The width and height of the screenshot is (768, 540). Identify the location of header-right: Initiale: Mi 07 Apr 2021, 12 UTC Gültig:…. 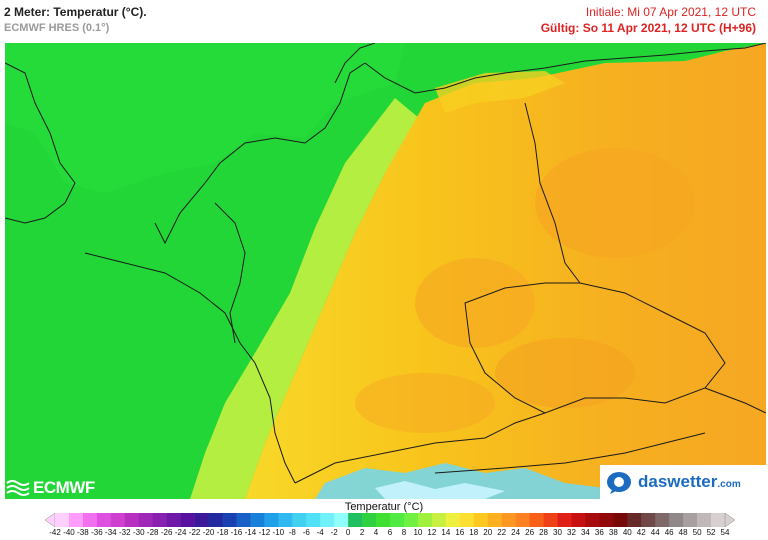
(648, 20).